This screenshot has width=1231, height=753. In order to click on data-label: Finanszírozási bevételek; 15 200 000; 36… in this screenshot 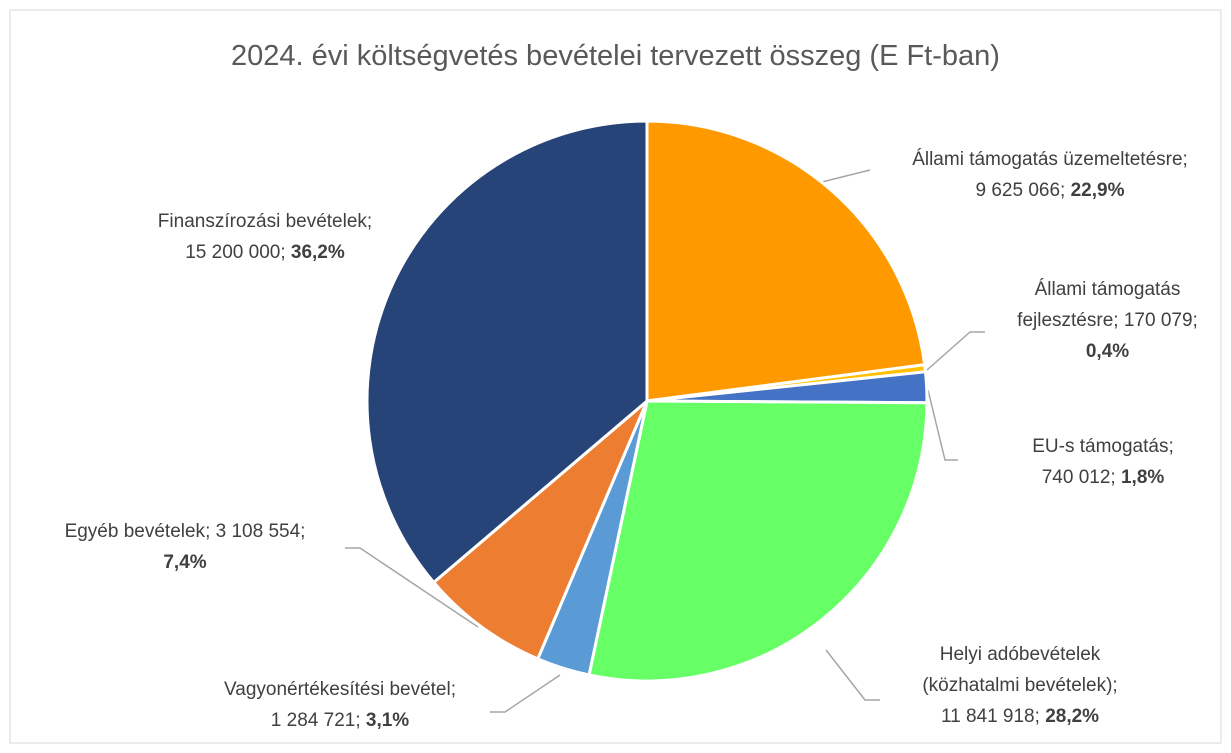, I will do `click(265, 237)`.